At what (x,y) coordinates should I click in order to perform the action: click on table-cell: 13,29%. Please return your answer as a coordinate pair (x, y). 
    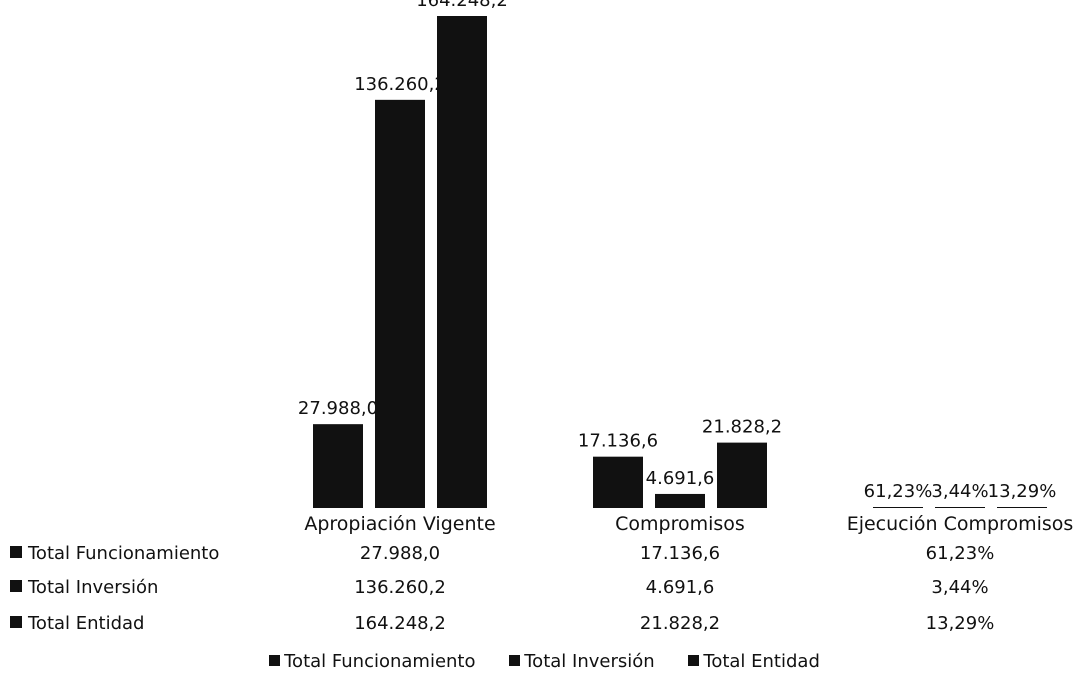
    Looking at the image, I should click on (960, 623).